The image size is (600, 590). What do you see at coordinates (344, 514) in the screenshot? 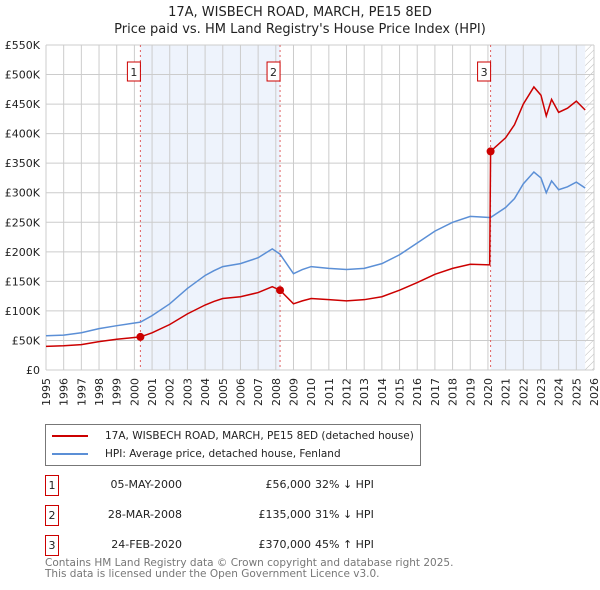
I see `sale-hpi-diff: 31% ↓ HPI` at bounding box center [344, 514].